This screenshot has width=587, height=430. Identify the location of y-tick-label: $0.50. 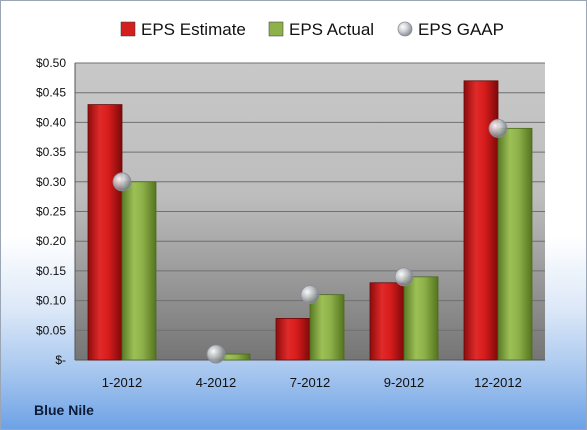
(51, 63).